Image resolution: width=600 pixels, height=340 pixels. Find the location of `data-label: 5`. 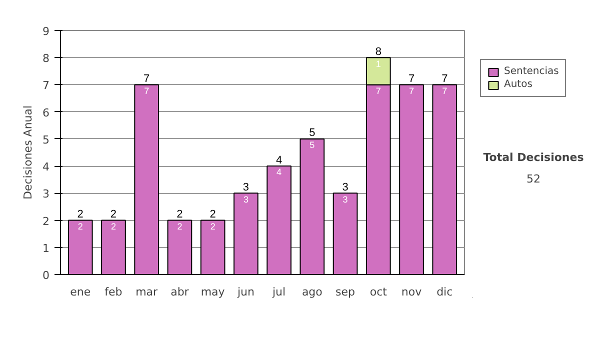

data-label: 5 is located at coordinates (312, 145).